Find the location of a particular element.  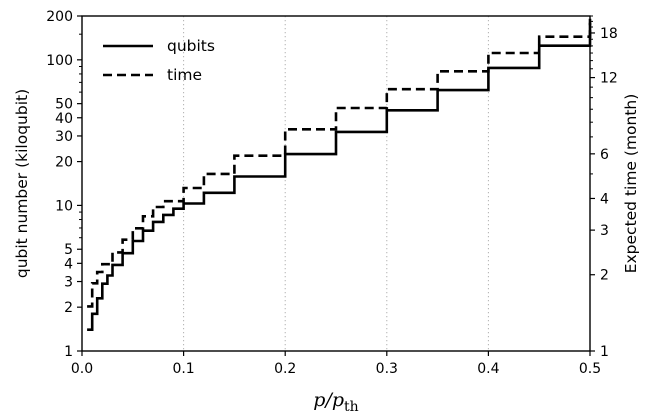

legend-label-time: time is located at coordinates (184, 75).